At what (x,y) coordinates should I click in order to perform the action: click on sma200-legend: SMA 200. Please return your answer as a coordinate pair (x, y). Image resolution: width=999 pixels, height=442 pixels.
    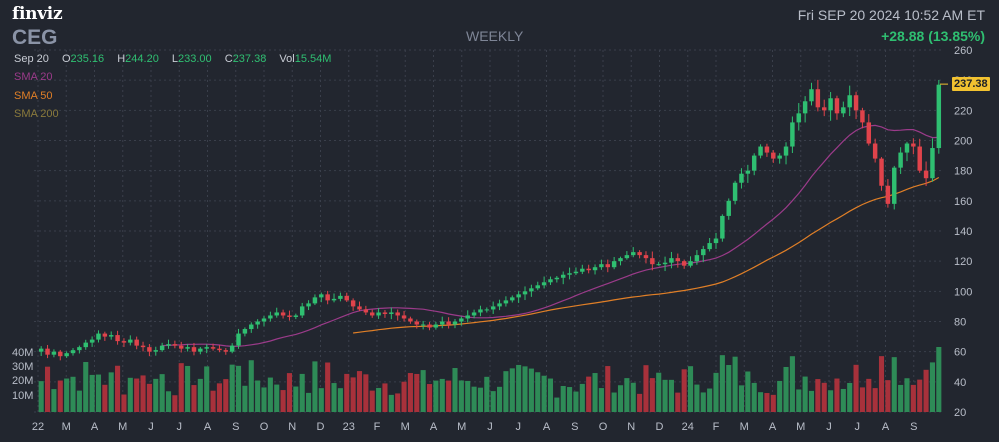
    Looking at the image, I should click on (36, 114).